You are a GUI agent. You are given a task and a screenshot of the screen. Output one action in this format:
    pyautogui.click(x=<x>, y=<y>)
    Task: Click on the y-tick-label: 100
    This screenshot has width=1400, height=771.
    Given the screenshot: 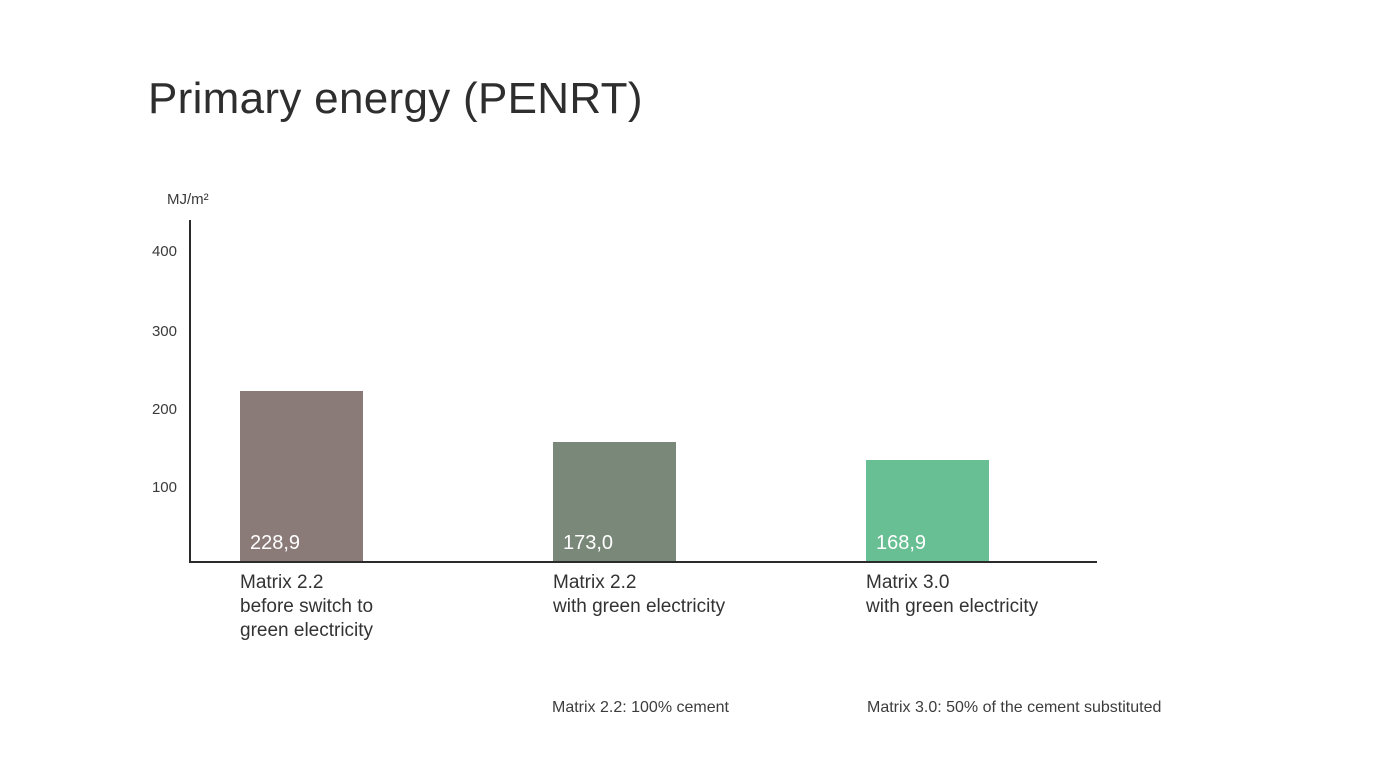 What is the action you would take?
    pyautogui.click(x=164, y=487)
    